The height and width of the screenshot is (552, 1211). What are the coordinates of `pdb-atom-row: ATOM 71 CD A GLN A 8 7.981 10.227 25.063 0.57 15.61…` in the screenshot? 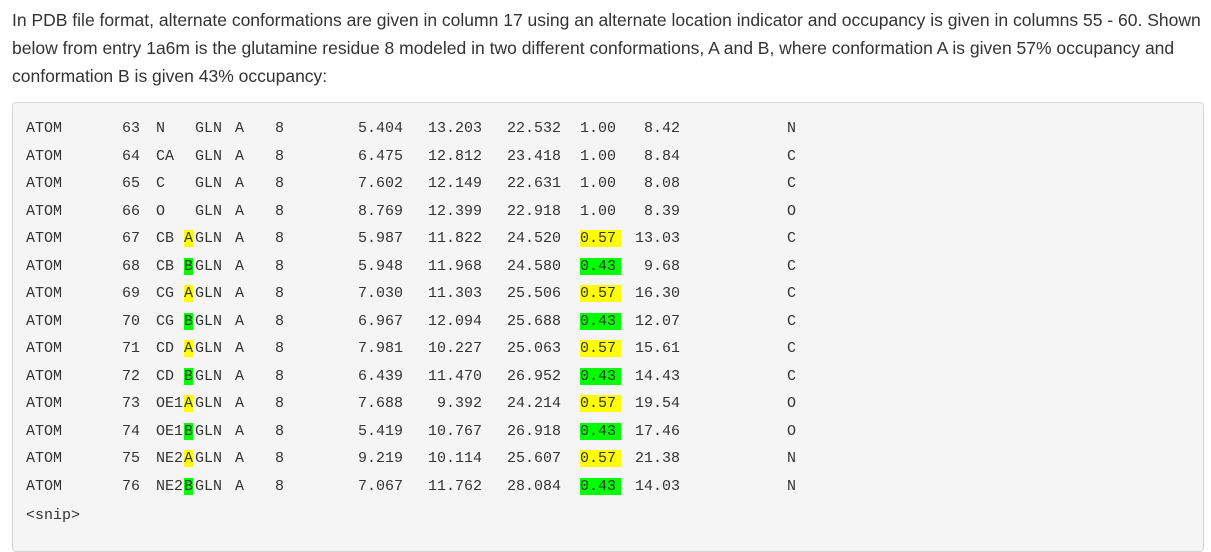 It's located at (608, 350).